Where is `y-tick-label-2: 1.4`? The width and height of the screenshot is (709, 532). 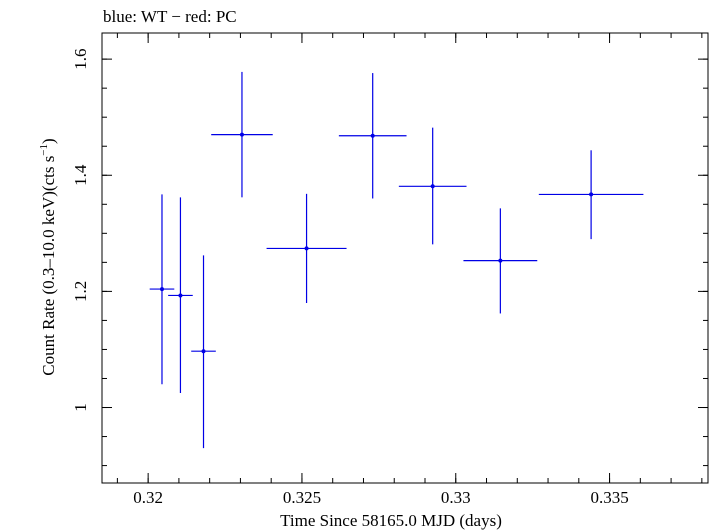
y-tick-label-2: 1.4 is located at coordinates (80, 175).